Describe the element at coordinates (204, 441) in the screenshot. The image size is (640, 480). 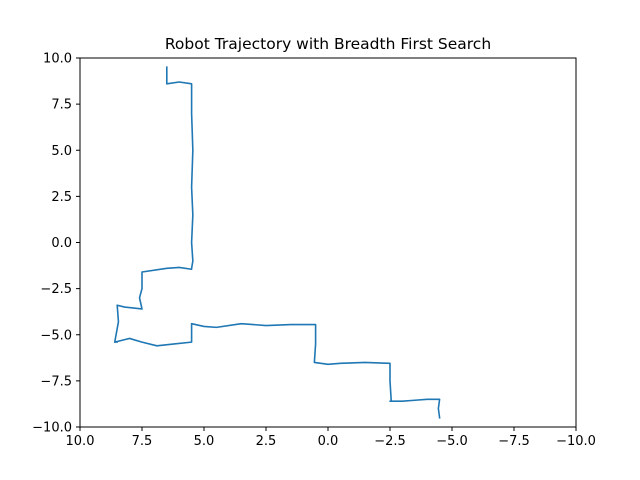
I see `x-tick-label: 5.0` at that location.